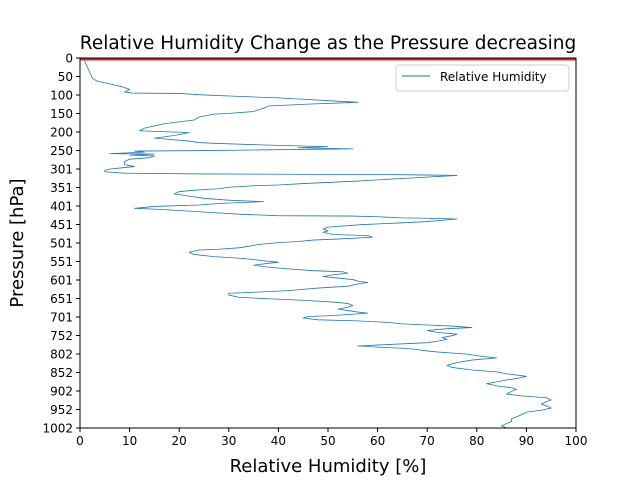 The image size is (640, 480). I want to click on y-tick-label: 50, so click(65, 77).